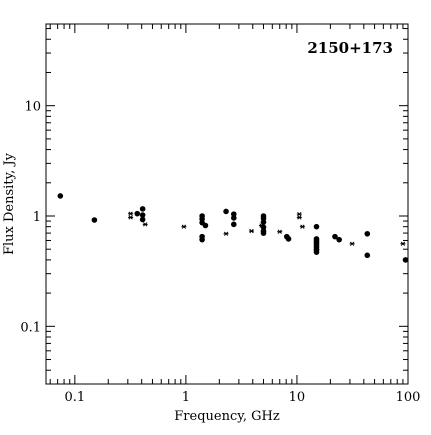 The height and width of the screenshot is (435, 431). Describe the element at coordinates (37, 217) in the screenshot. I see `y-tick-label: 1` at that location.